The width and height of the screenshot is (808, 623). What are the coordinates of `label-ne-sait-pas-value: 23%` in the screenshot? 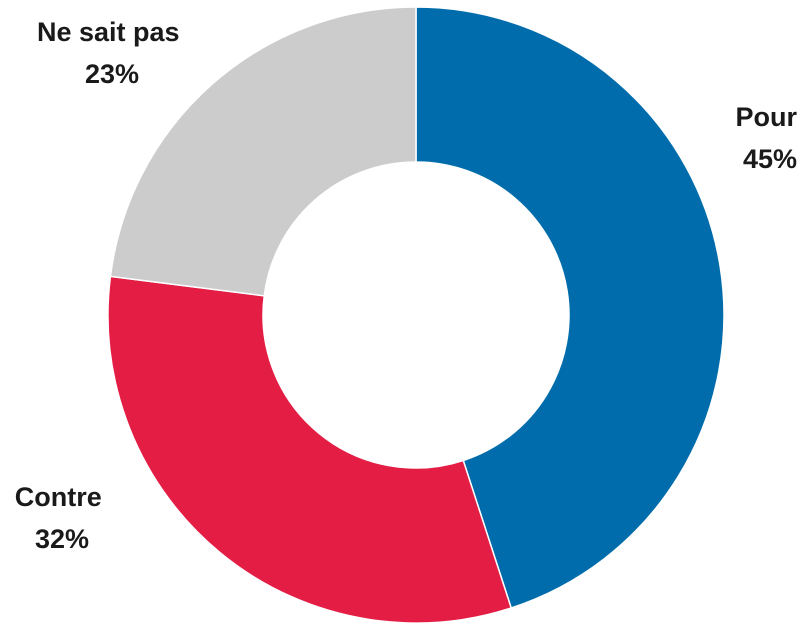 It's located at (112, 74).